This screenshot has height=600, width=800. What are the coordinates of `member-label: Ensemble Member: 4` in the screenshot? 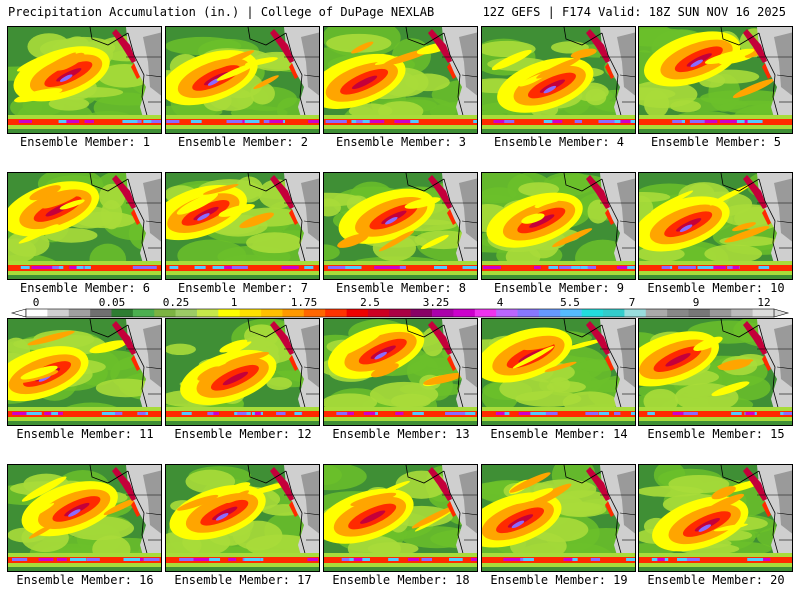 It's located at (559, 142).